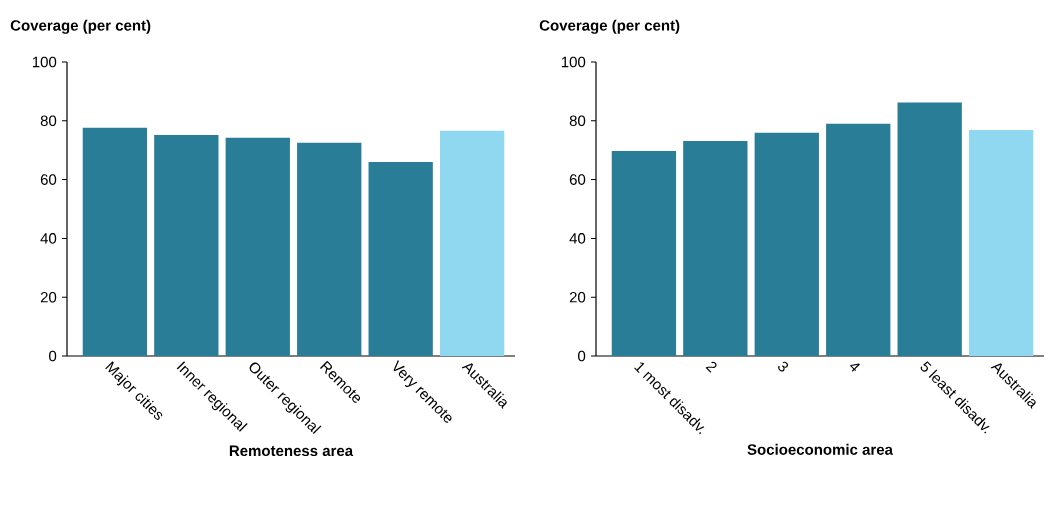 The height and width of the screenshot is (528, 1055). Describe the element at coordinates (291, 451) in the screenshot. I see `x-axis-title: Remoteness area` at that location.